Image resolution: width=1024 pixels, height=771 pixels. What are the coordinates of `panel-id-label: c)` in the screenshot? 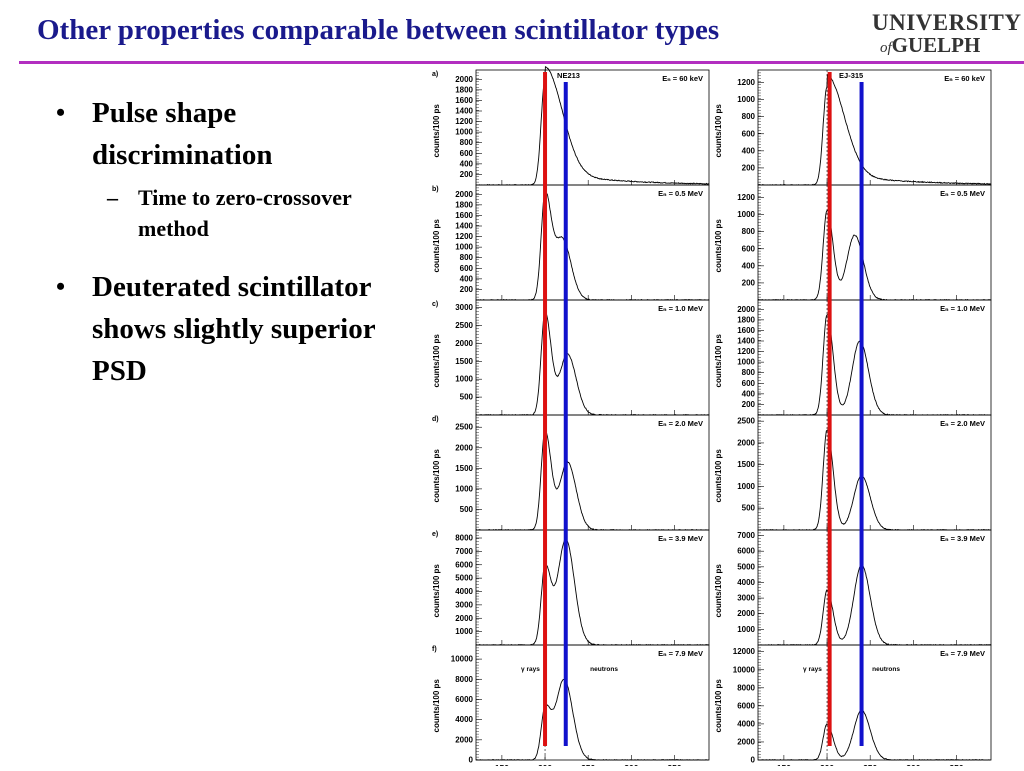 It's located at (435, 304).